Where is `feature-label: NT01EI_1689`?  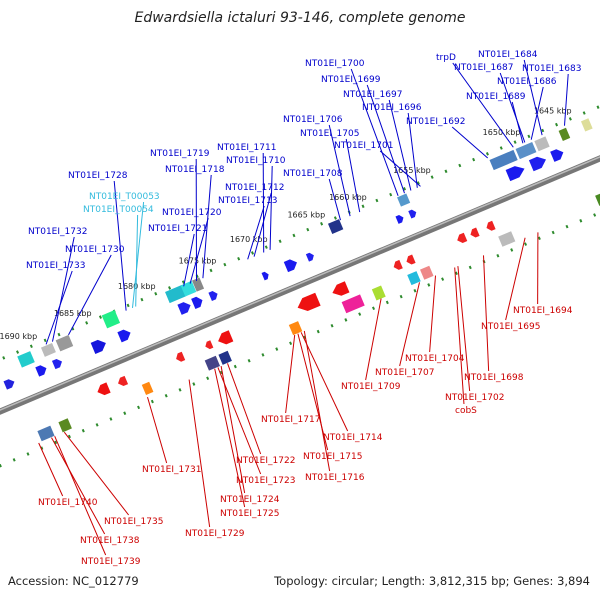
feature-label: NT01EI_1689 is located at coordinates (496, 97).